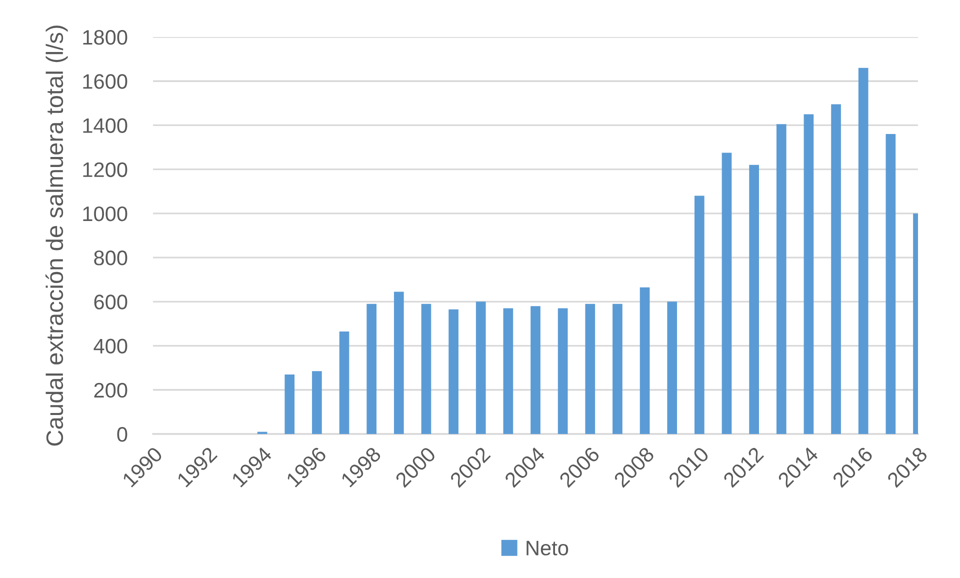  Describe the element at coordinates (105, 37) in the screenshot. I see `y-tick-label: 1800` at that location.